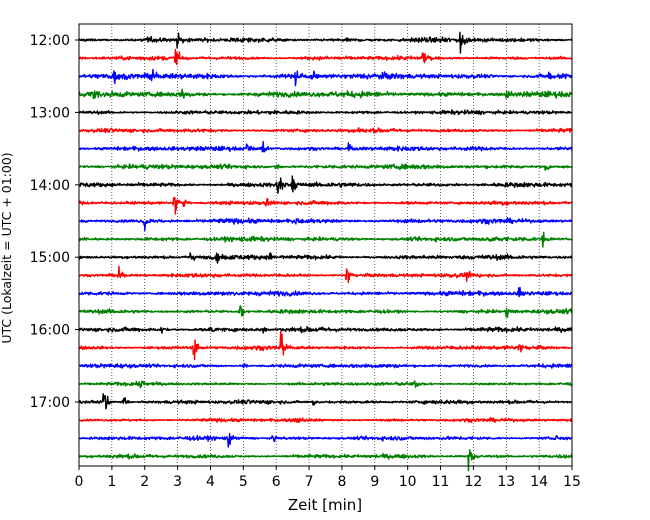 This screenshot has width=650, height=520. Describe the element at coordinates (441, 482) in the screenshot. I see `x-tick-label: 11` at that location.